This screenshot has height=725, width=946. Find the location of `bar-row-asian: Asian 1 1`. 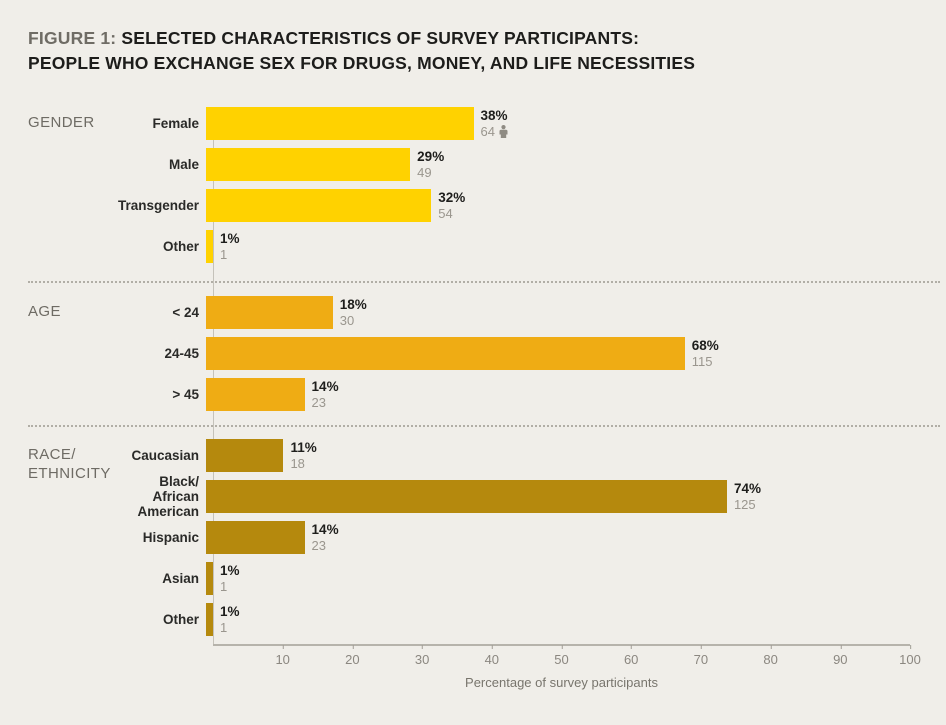

bar-row-asian: Asian 1 1 is located at coordinates (514, 582).